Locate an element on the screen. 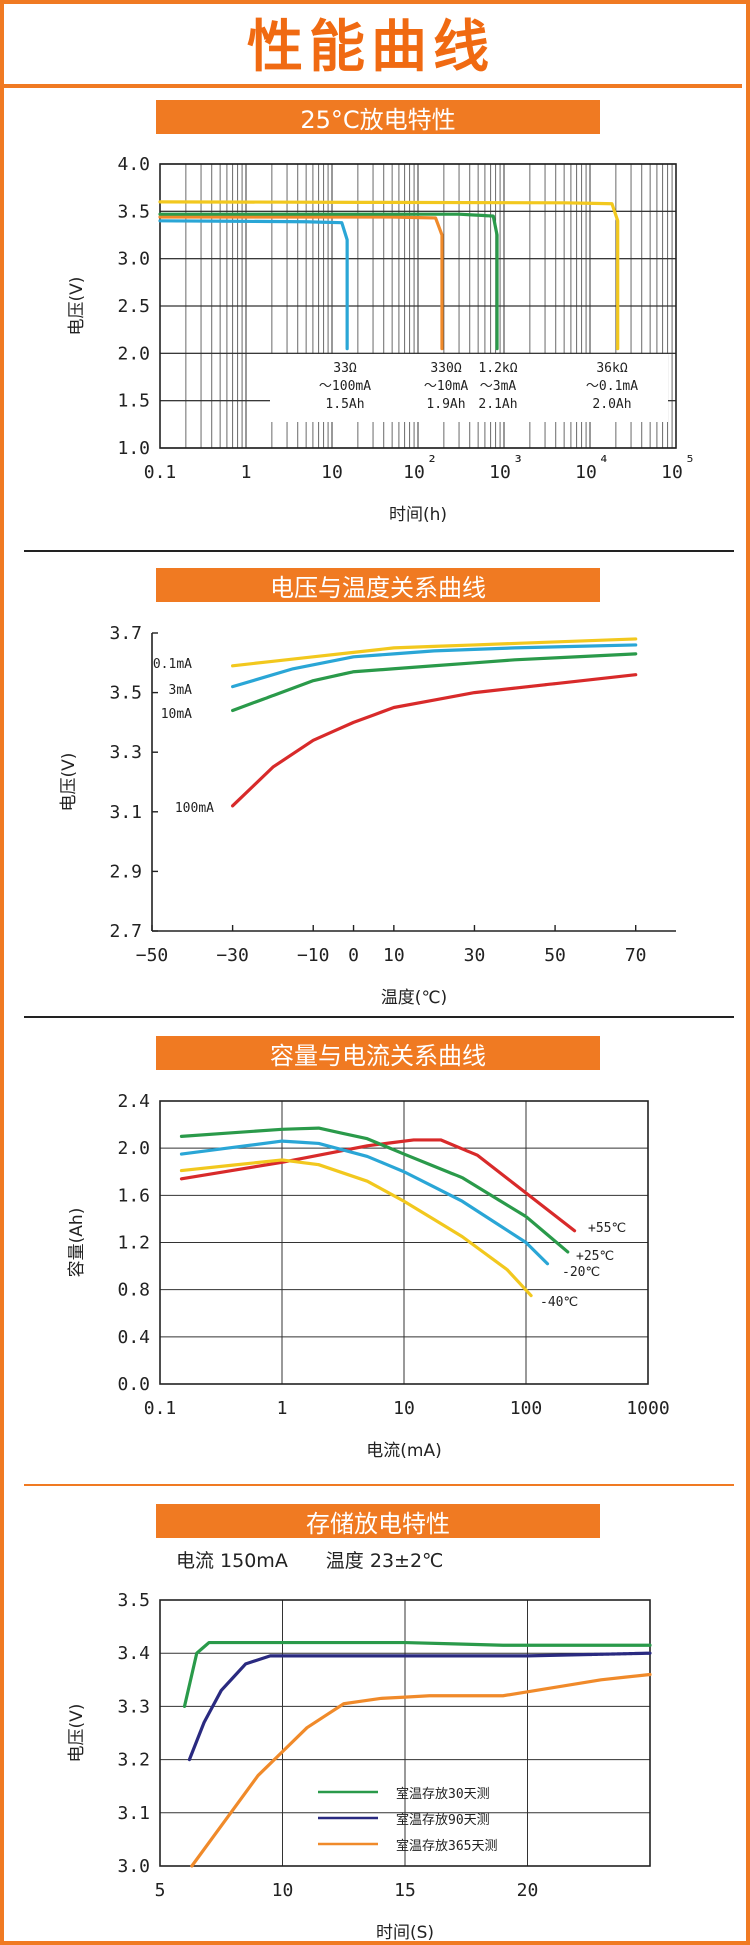  chart2-title: 电压与温度关系曲线 is located at coordinates (378, 585).